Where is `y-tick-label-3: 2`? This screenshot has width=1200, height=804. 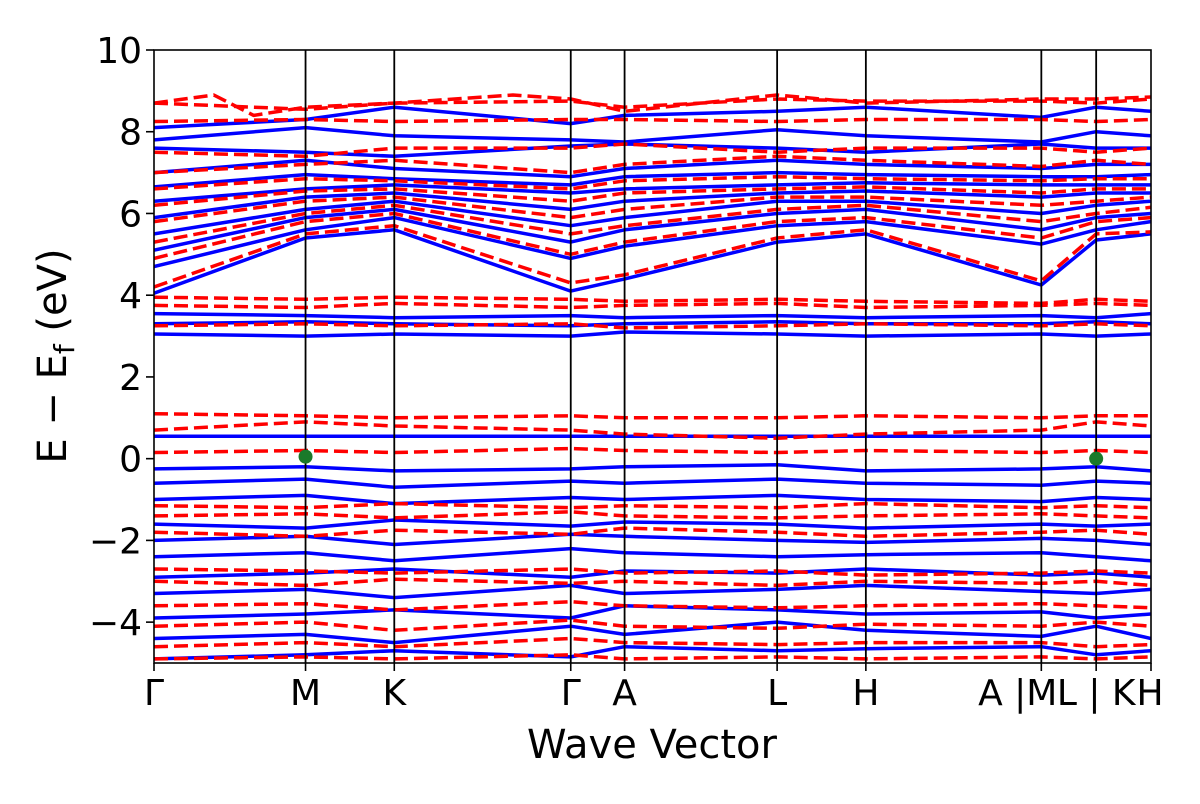 y-tick-label-3: 2 is located at coordinates (130, 378).